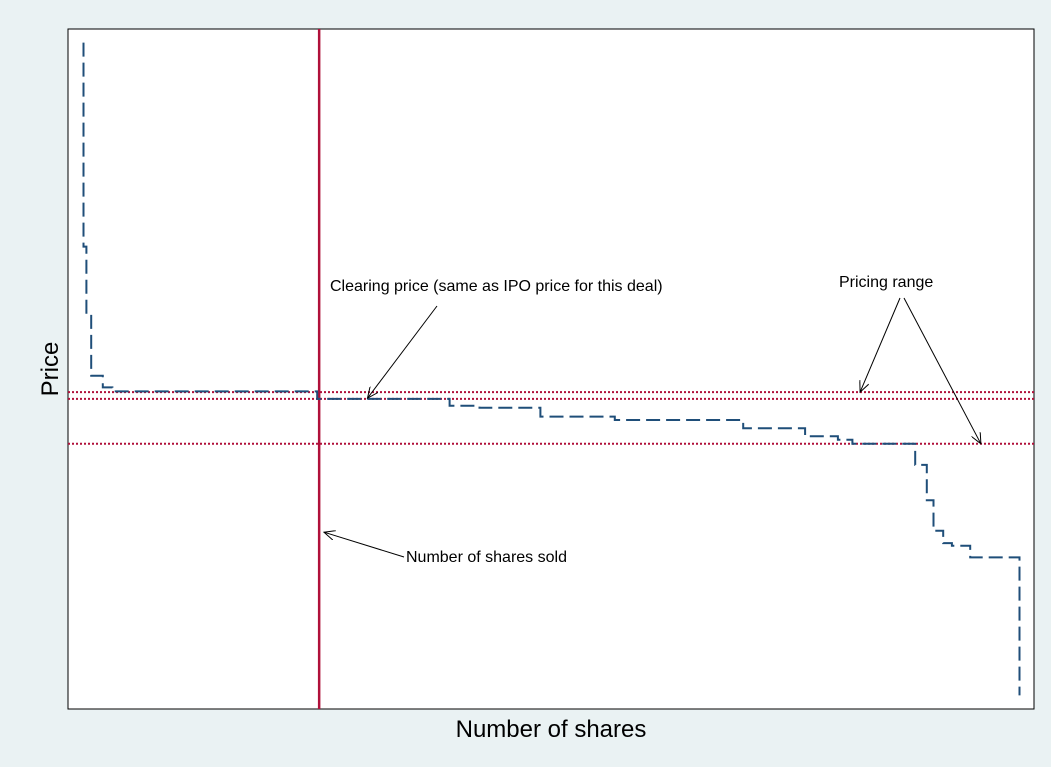 This screenshot has width=1051, height=767. Describe the element at coordinates (942, 370) in the screenshot. I see `pricing-range-arrow-lower` at that location.